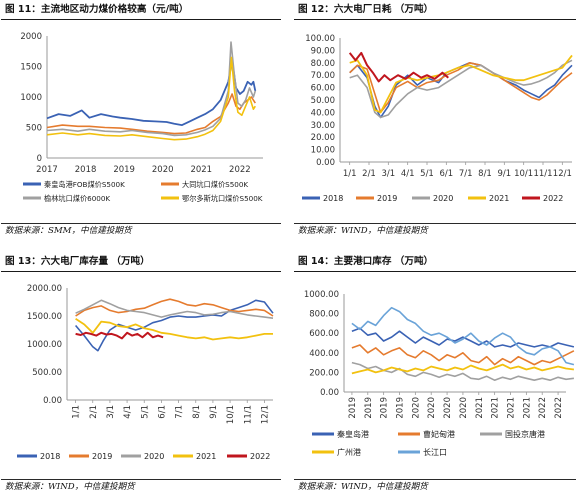 This screenshot has height=500, width=584. I want to click on x-tick-label: 11/1, so click(542, 174).